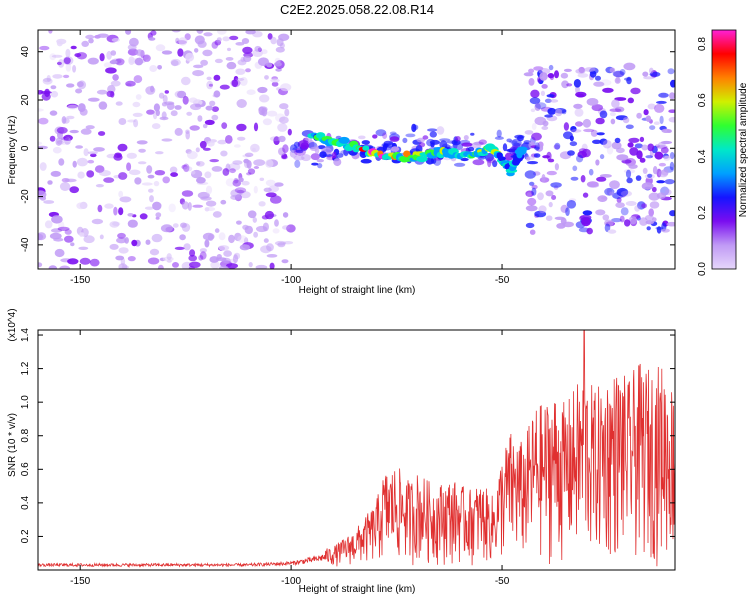 The height and width of the screenshot is (600, 750). Describe the element at coordinates (12, 150) in the screenshot. I see `spectrogram-ylabel: Frequency (Hz)` at that location.